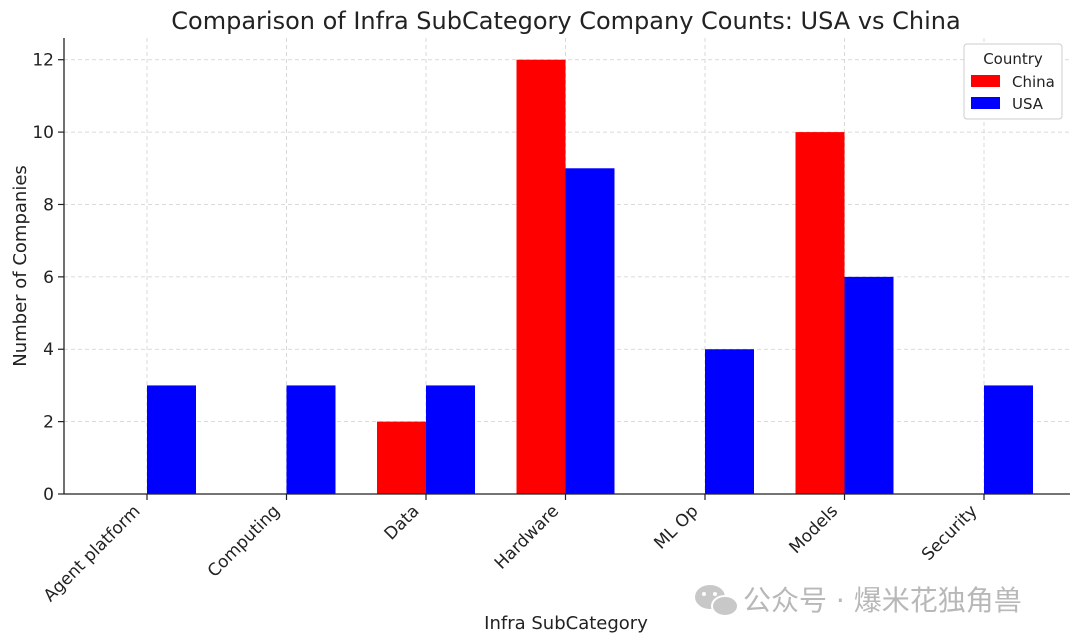 The height and width of the screenshot is (644, 1080). What do you see at coordinates (48, 350) in the screenshot?
I see `y-tick-label: 4` at bounding box center [48, 350].